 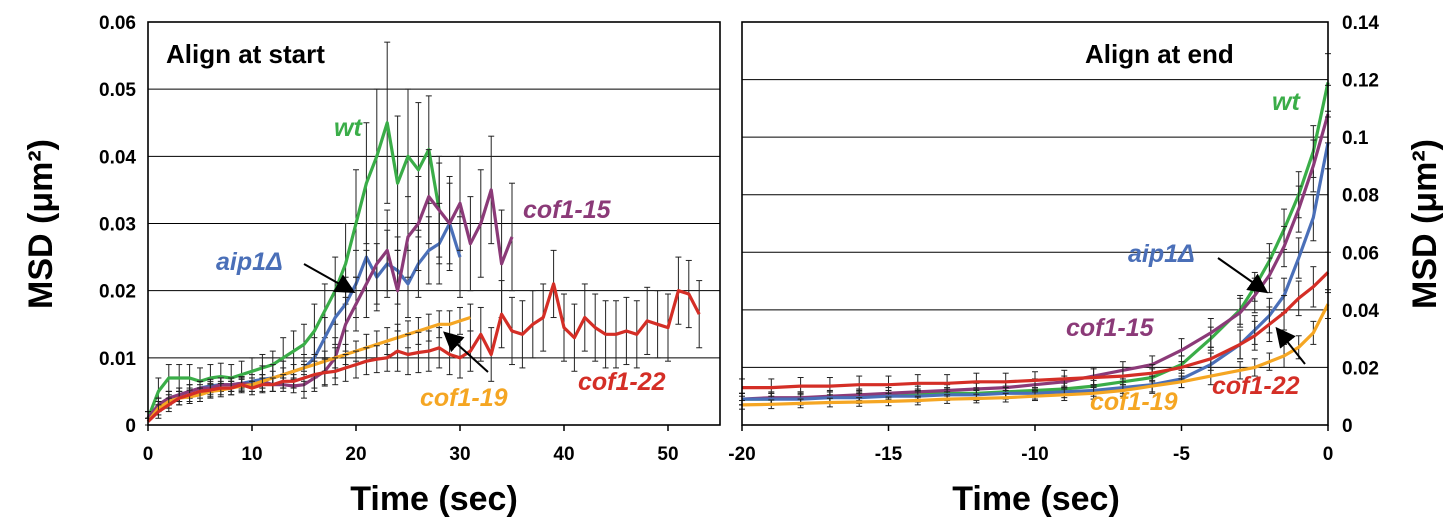 I want to click on right-x-axis-title: Time (sec), so click(x=1036, y=499).